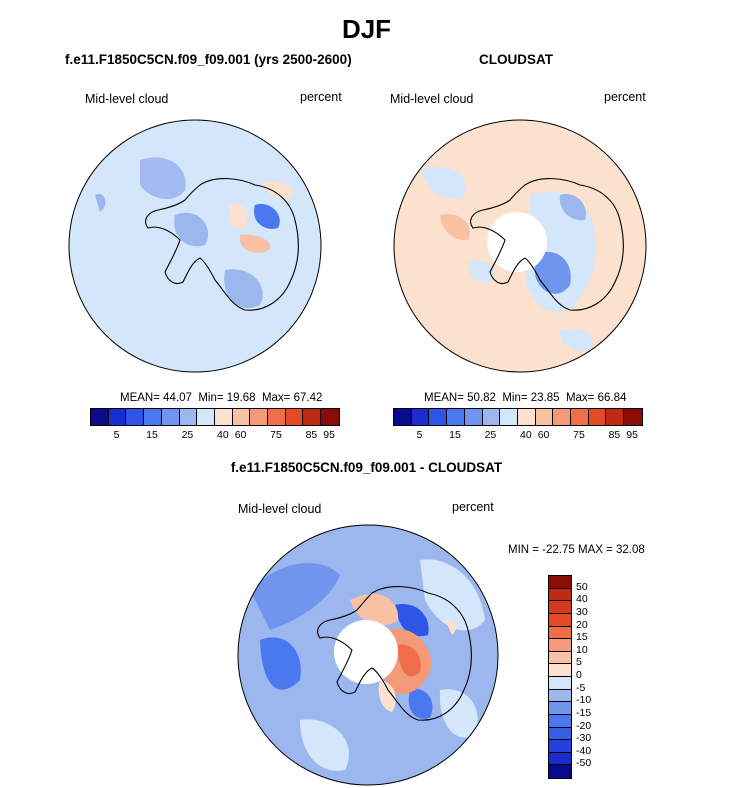 The image size is (733, 788). I want to click on panel3-antarctica-coastline, so click(394, 653).